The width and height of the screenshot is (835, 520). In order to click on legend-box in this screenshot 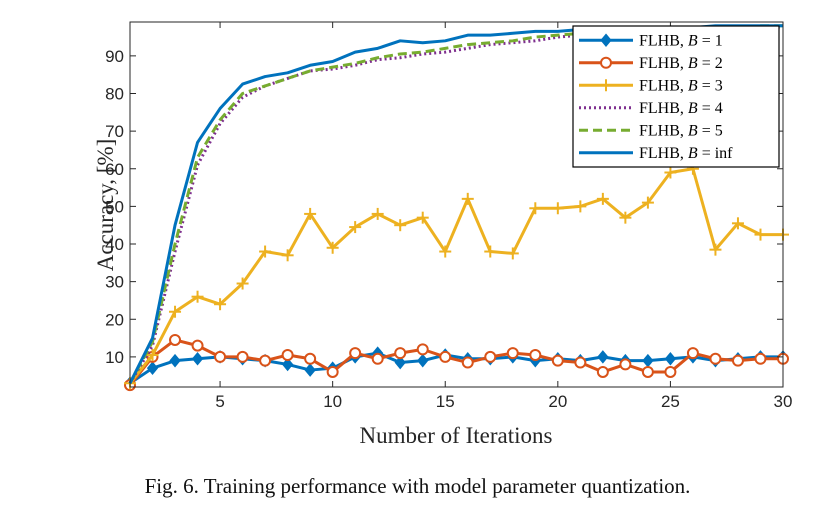, I will do `click(676, 96)`.